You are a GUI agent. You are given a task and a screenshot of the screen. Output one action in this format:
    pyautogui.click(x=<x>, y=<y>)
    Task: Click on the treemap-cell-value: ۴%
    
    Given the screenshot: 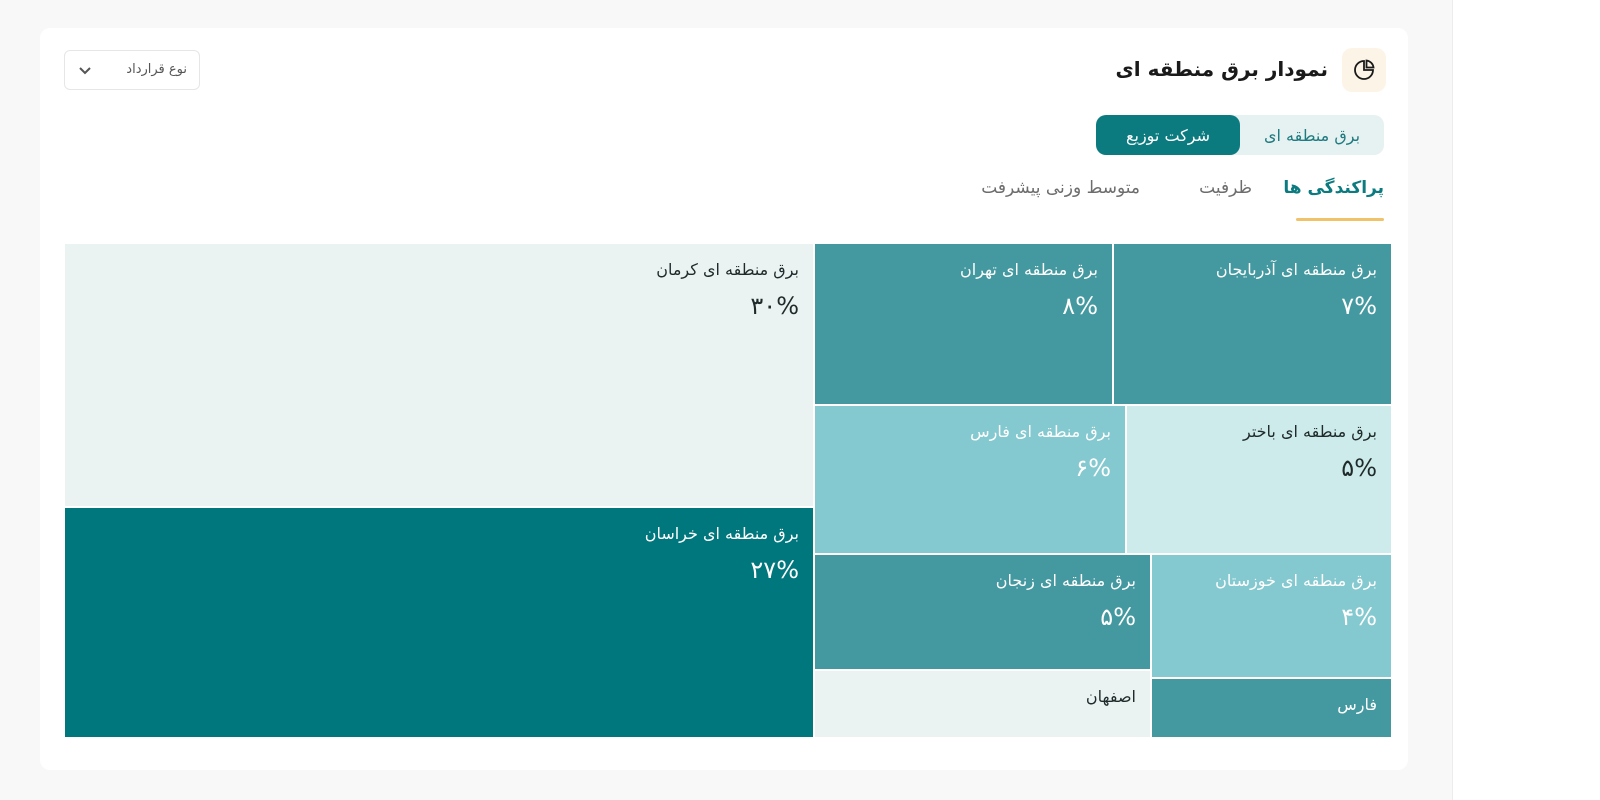 What is the action you would take?
    pyautogui.click(x=1359, y=617)
    